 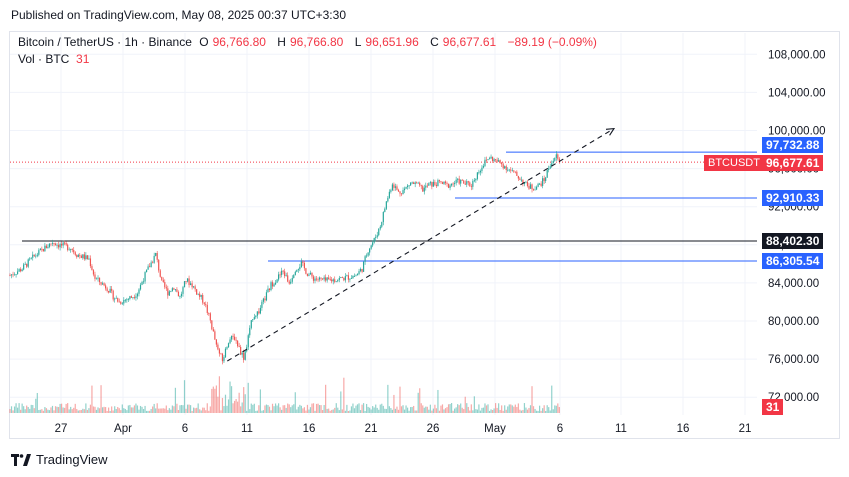 What do you see at coordinates (316, 42) in the screenshot?
I see `high-value: 96,766.80` at bounding box center [316, 42].